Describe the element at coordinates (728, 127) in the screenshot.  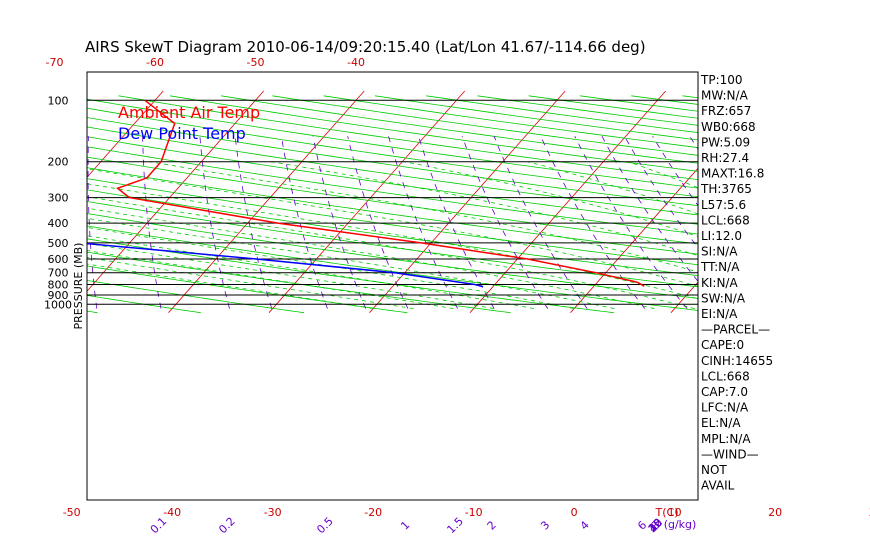
I see `index-item: WB0:668` at that location.